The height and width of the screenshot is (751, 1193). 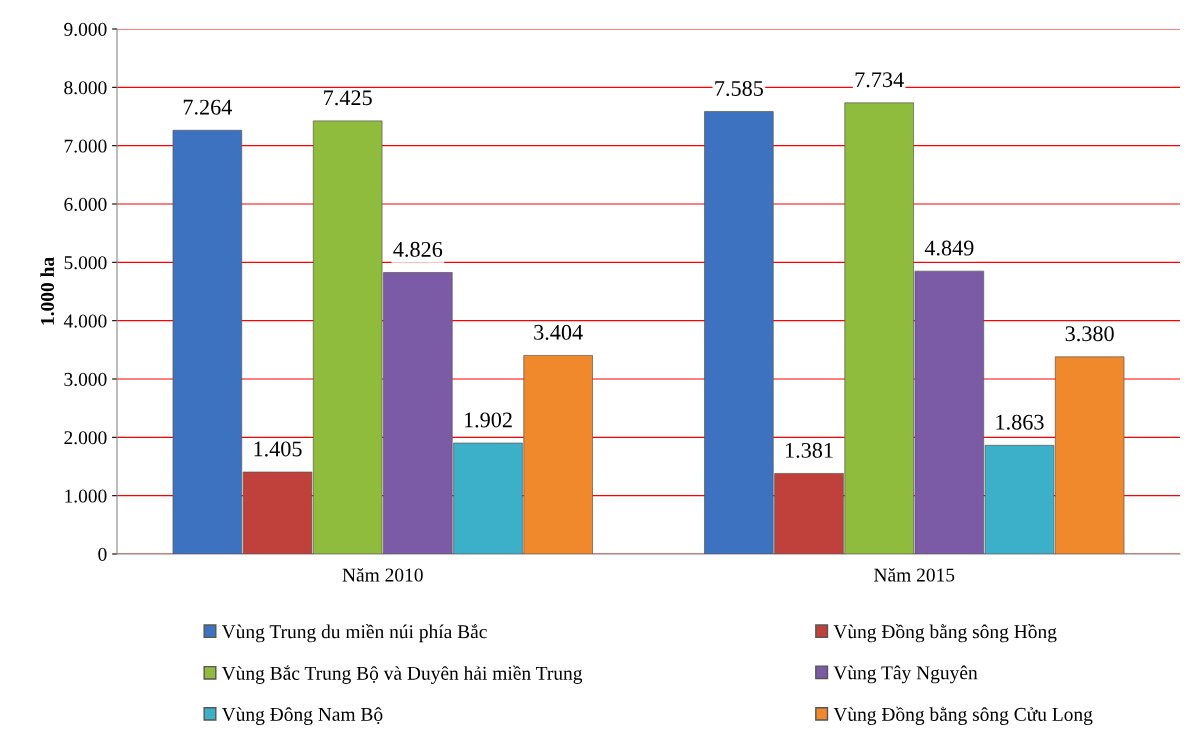 What do you see at coordinates (963, 715) in the screenshot?
I see `legend-label: Vùng Đồng bằng sông Cửu Long` at bounding box center [963, 715].